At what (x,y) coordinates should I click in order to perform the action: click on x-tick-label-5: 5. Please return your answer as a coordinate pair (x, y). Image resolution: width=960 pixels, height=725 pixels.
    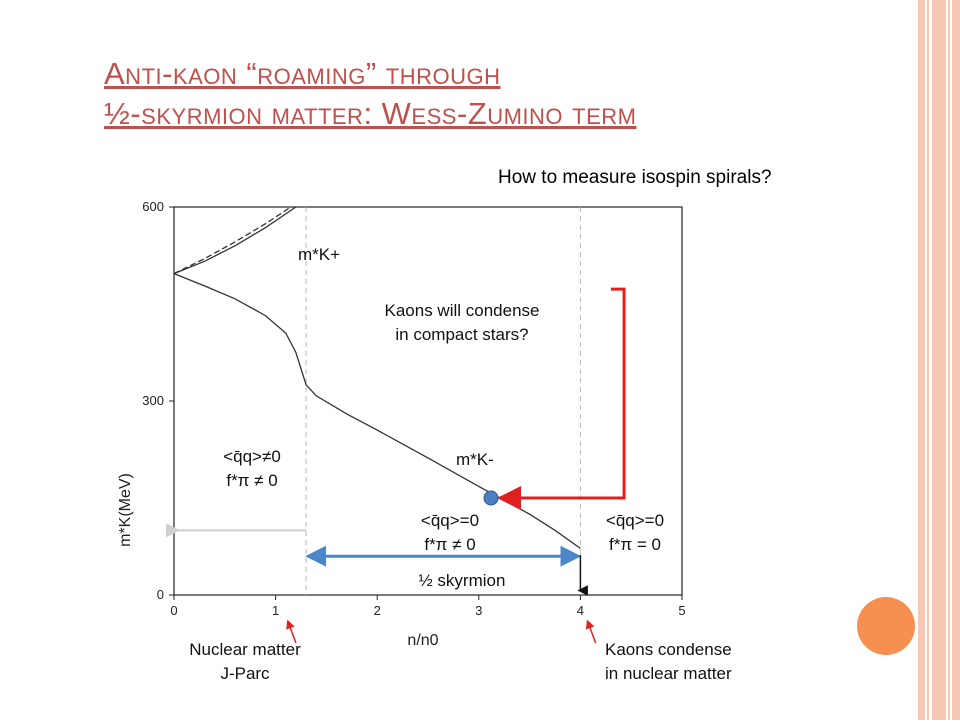
    Looking at the image, I should click on (681, 610).